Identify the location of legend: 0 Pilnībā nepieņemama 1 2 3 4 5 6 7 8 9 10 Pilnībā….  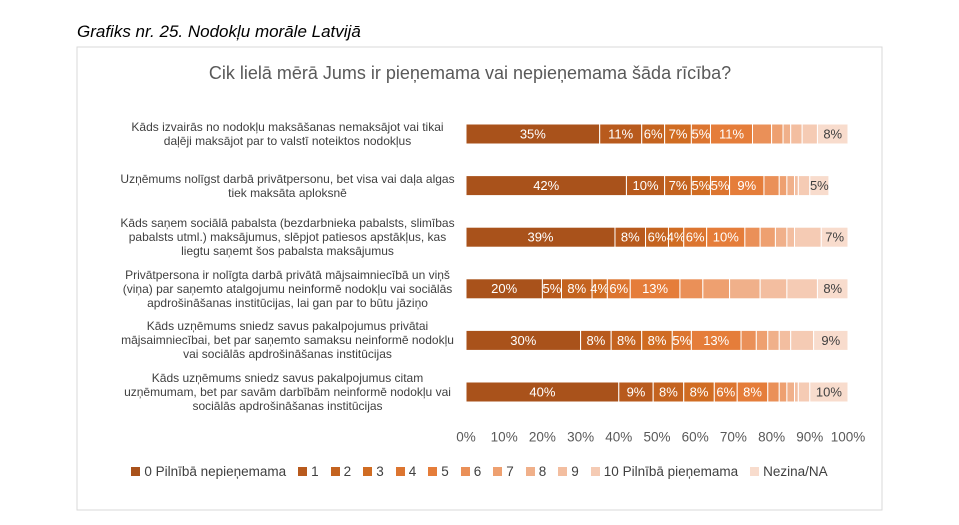
(479, 471).